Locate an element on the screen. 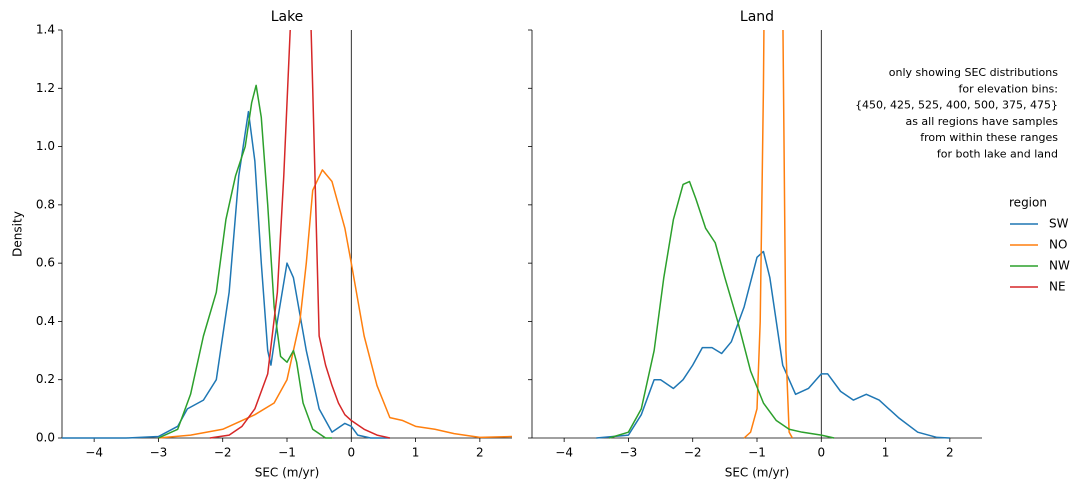  legend-label: NE is located at coordinates (1057, 287).